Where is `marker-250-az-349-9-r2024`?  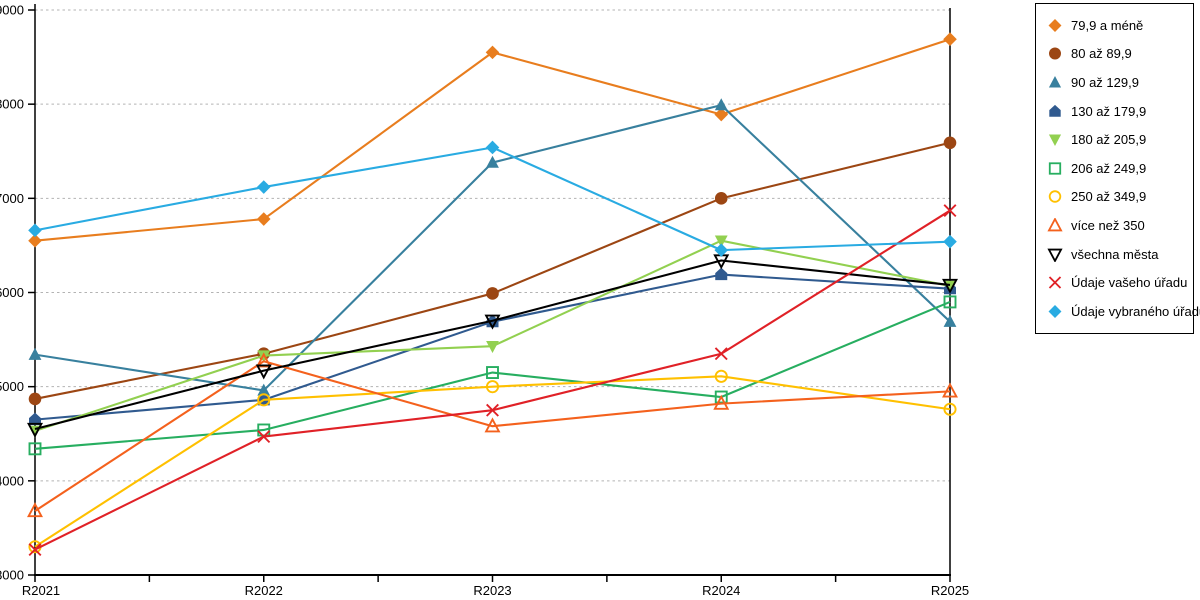
marker-250-az-349-9-r2024 is located at coordinates (721, 376).